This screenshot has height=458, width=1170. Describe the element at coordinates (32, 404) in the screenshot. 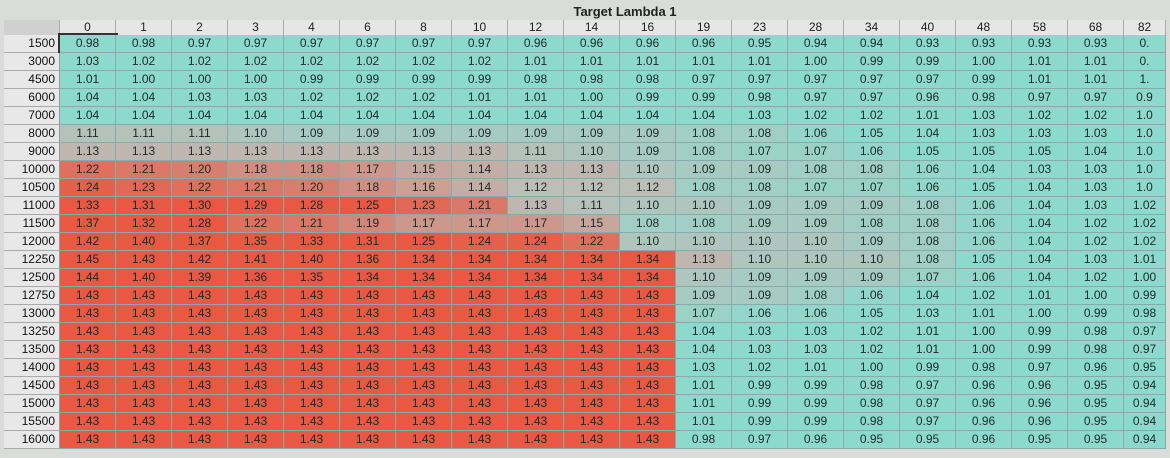

I see `row-header: 15000` at that location.